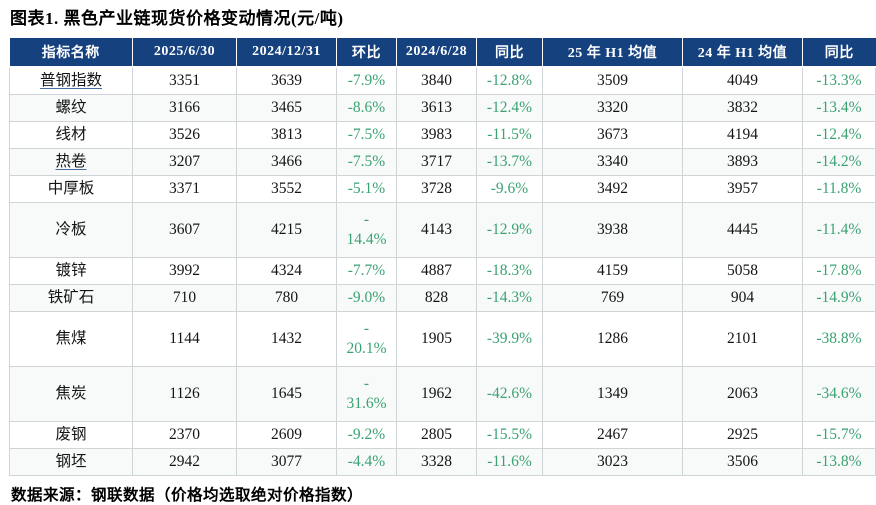 The width and height of the screenshot is (876, 505). I want to click on indicator-link: 普钢指数, so click(70, 81).